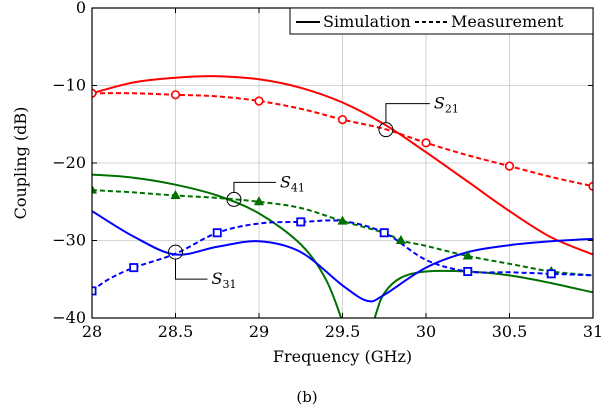 The image size is (614, 418). I want to click on legend-simulation-label: Simulation, so click(367, 21).